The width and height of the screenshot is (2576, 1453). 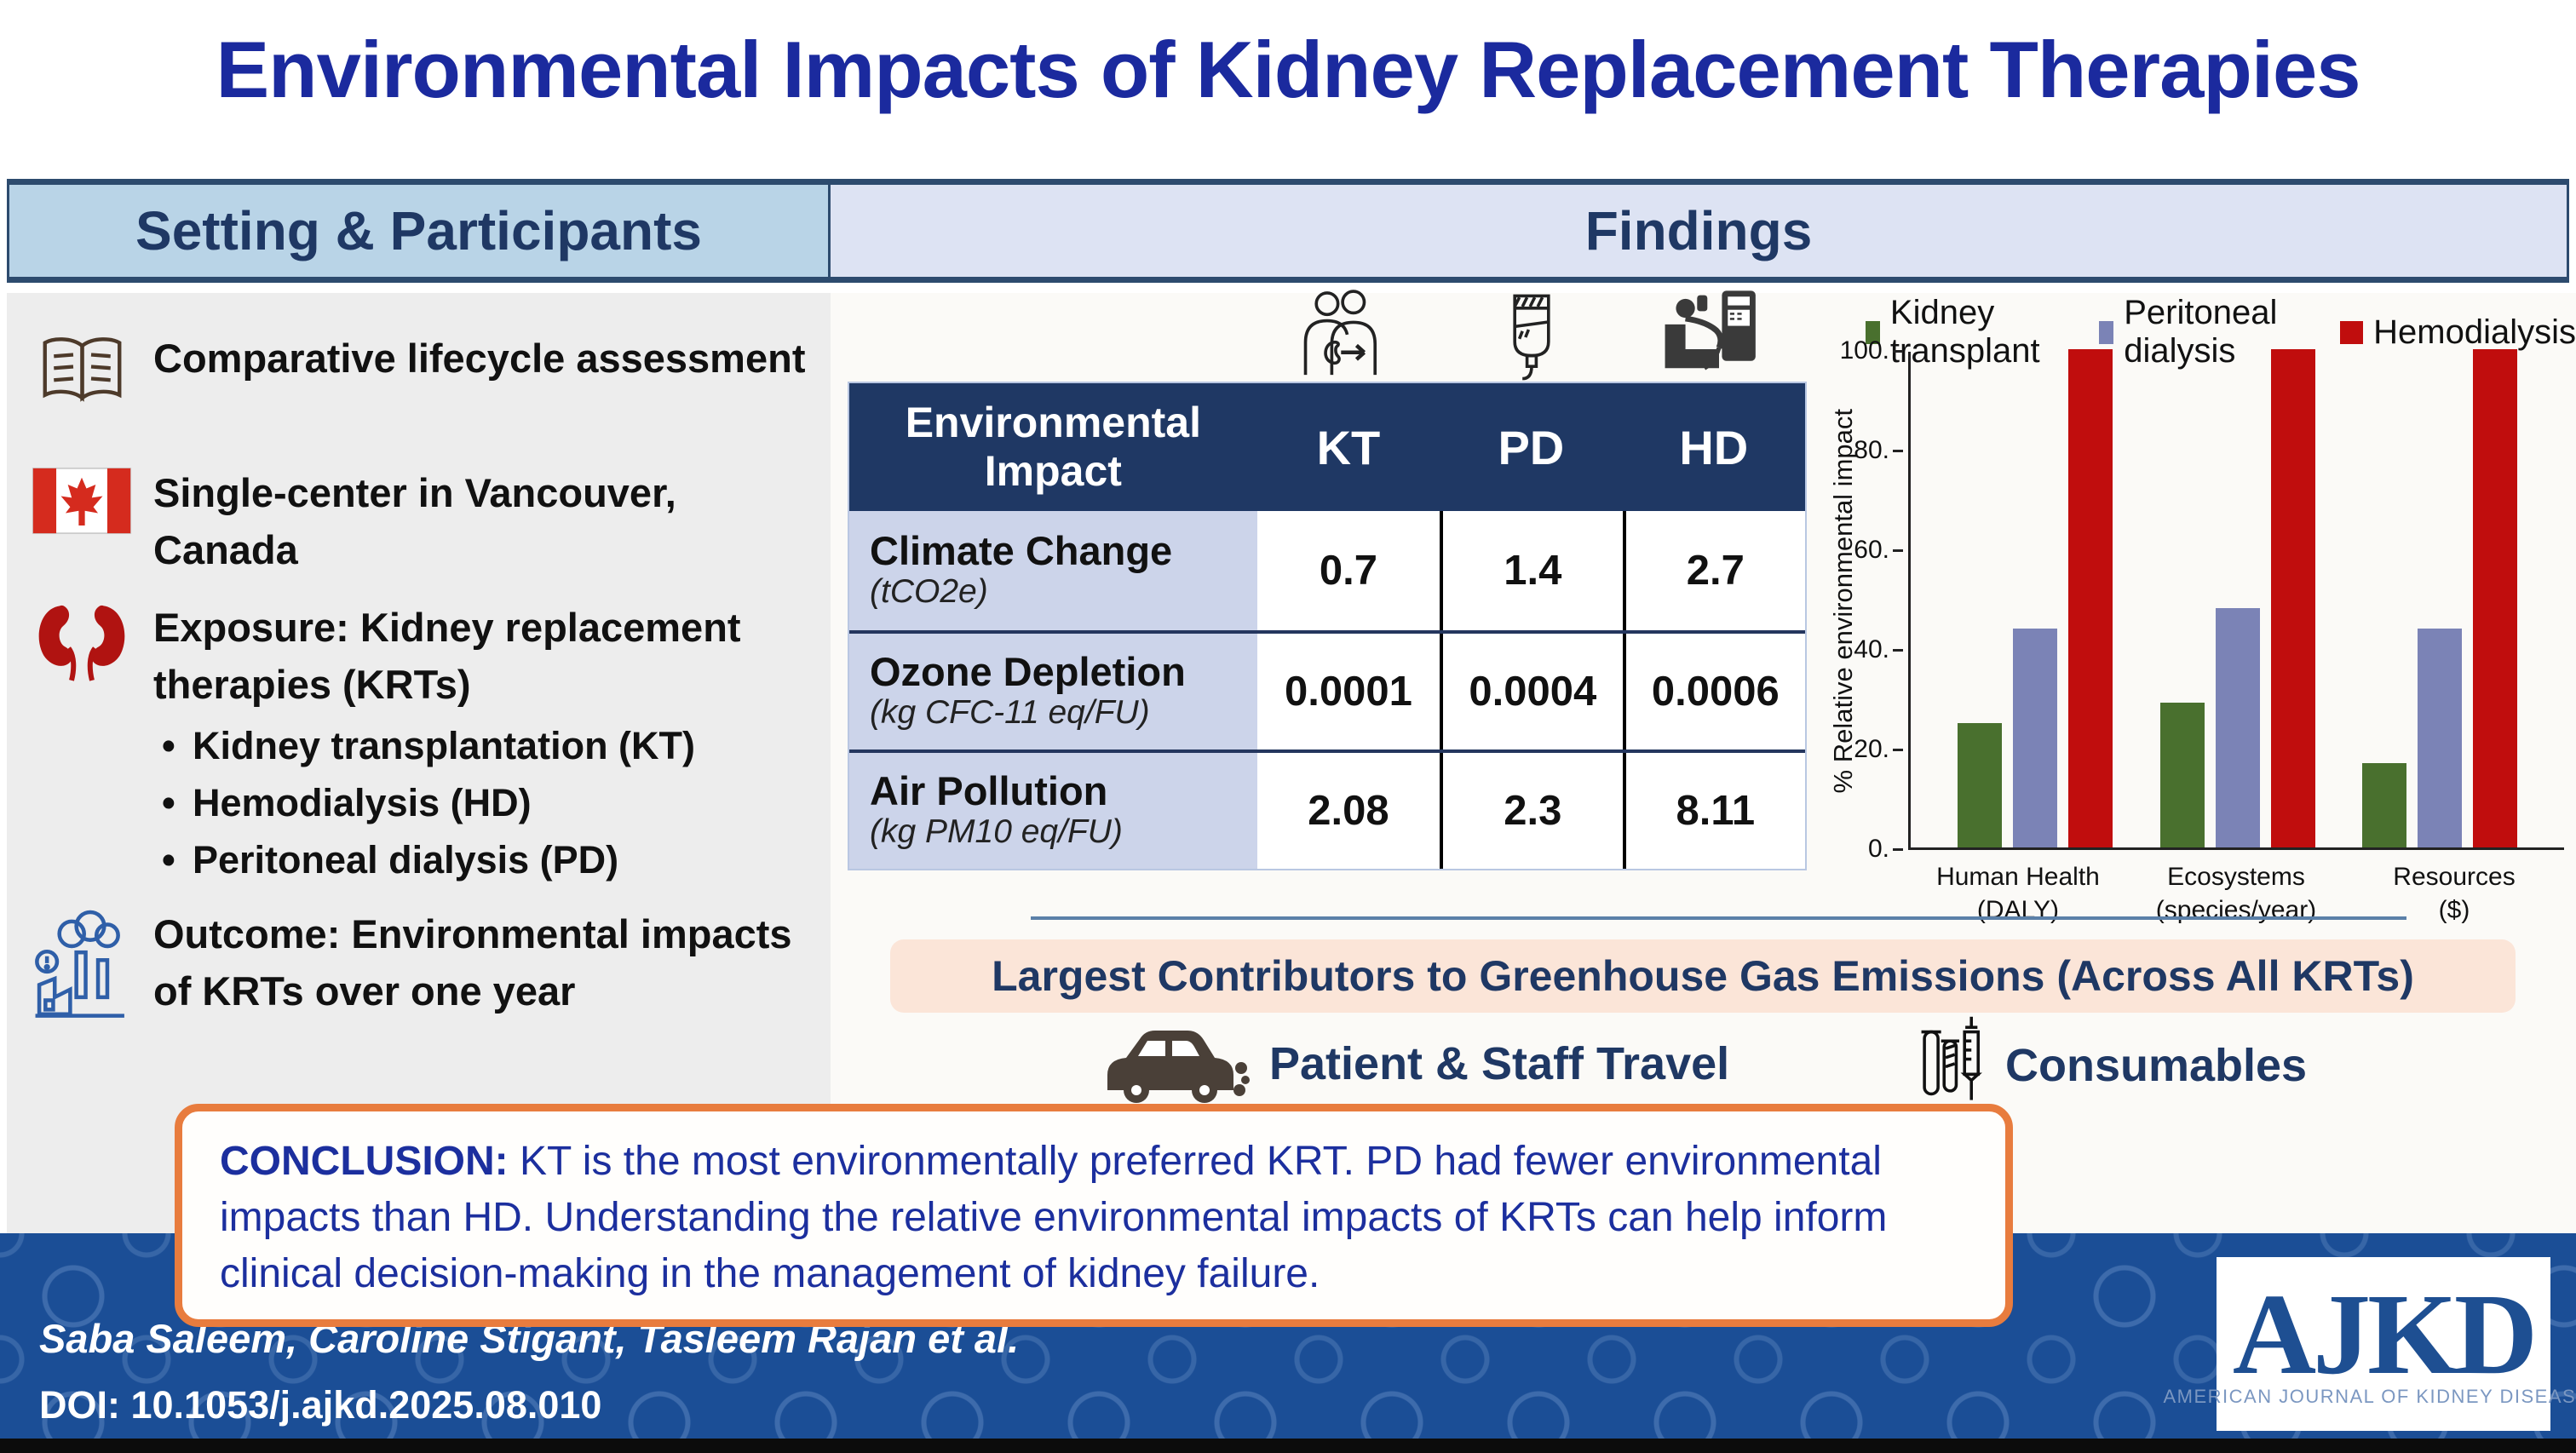 I want to click on ytick-label: 0., so click(x=1878, y=849).